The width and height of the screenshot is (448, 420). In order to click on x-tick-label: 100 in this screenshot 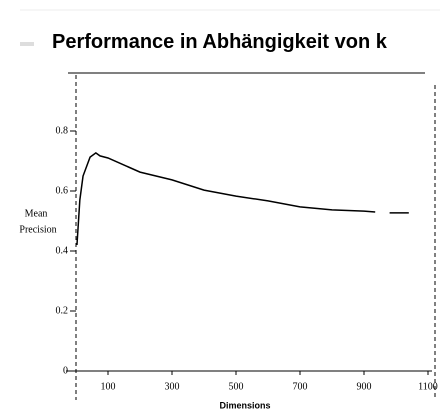, I will do `click(108, 386)`.